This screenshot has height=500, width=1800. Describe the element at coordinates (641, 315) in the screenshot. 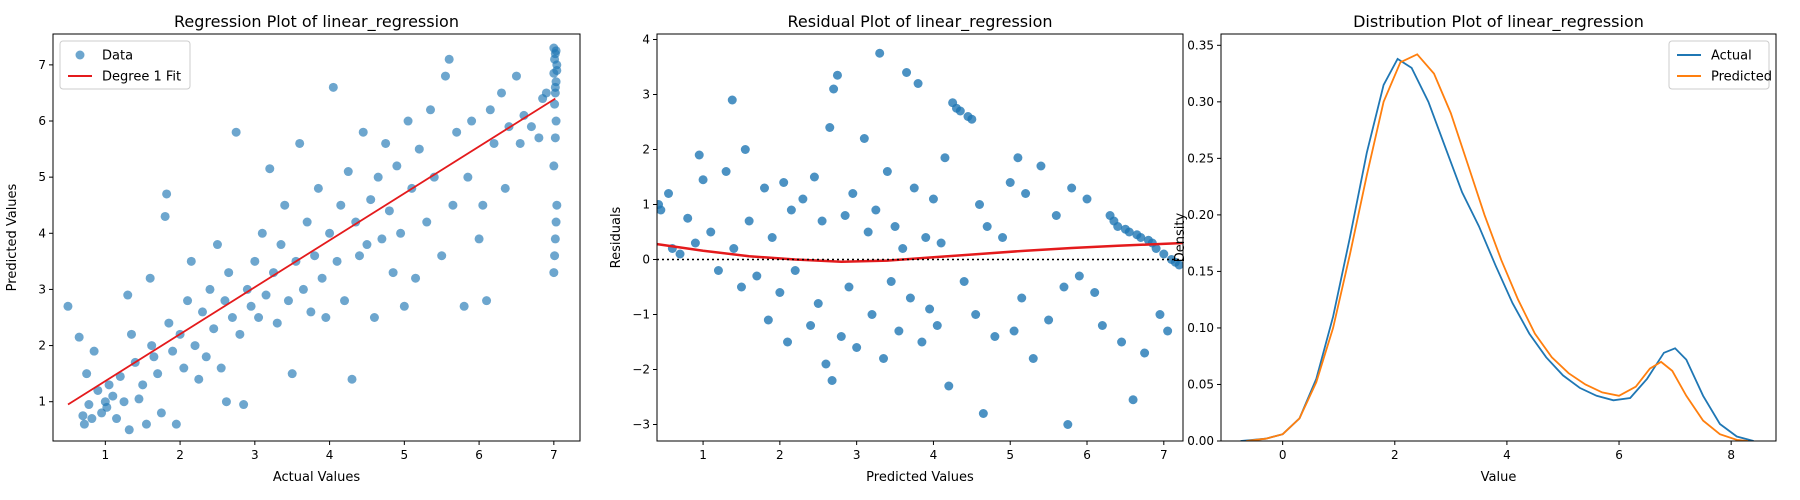

I see `residual-ytick-label: −1` at that location.